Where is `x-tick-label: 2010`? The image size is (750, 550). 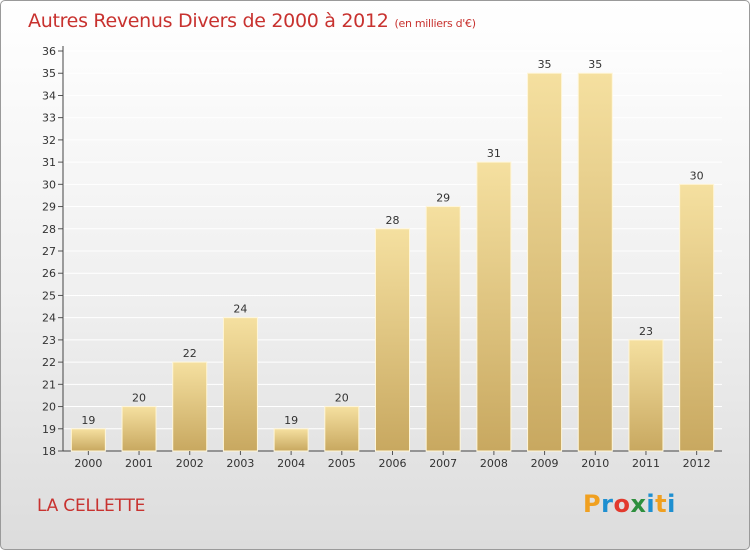 x-tick-label: 2010 is located at coordinates (595, 463).